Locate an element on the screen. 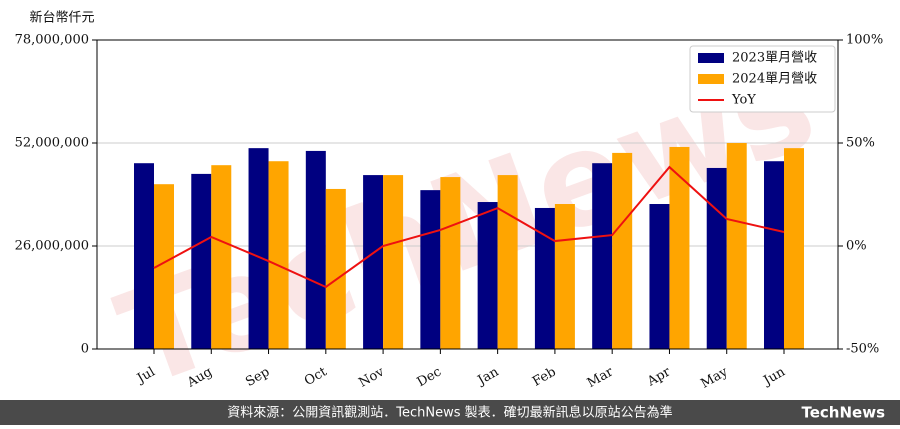 The height and width of the screenshot is (429, 900). footer-text: 資料來源：公開資訊觀測站．TechNews 製表．確切最新訊息以原站公告為準 is located at coordinates (449, 413).